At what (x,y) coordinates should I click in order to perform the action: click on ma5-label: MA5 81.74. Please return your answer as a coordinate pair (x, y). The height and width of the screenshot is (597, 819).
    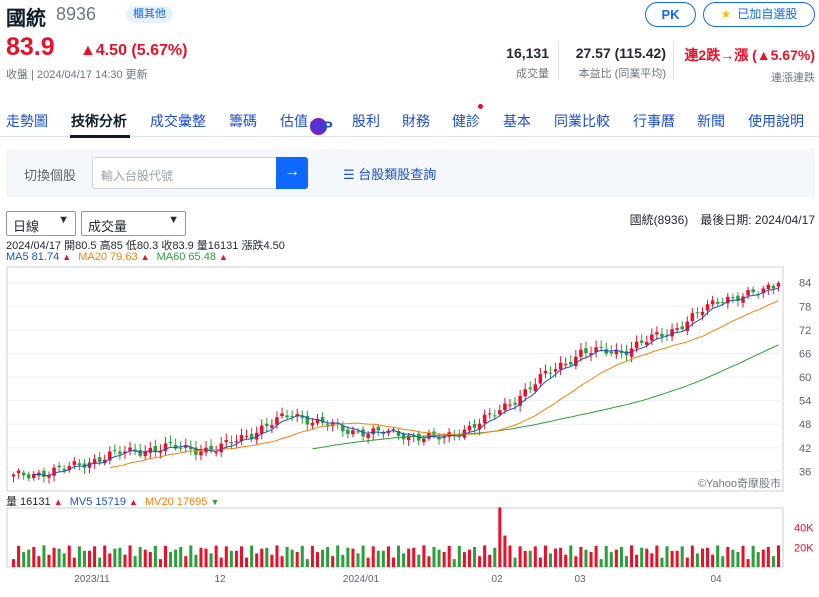
    Looking at the image, I should click on (33, 257).